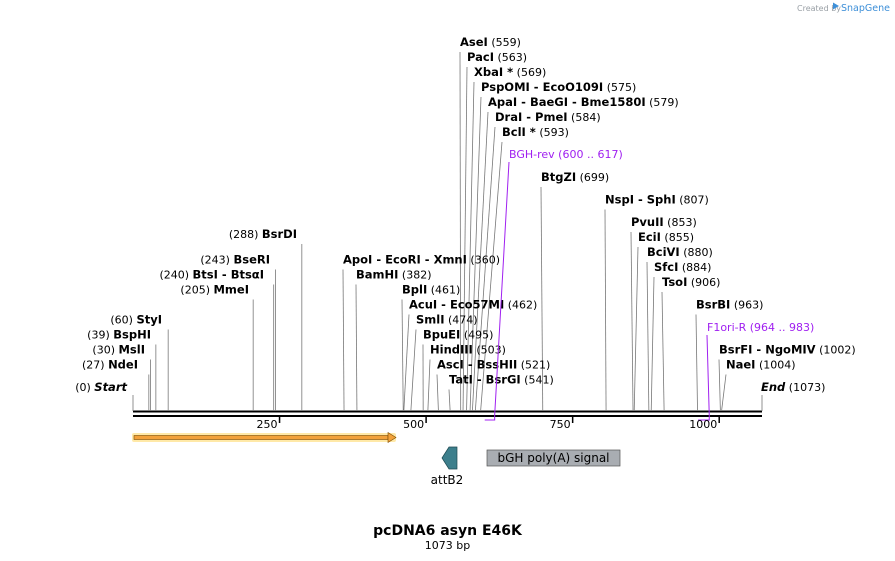 The height and width of the screenshot is (561, 895). What do you see at coordinates (451, 350) in the screenshot?
I see `site-name: HindIII` at bounding box center [451, 350].